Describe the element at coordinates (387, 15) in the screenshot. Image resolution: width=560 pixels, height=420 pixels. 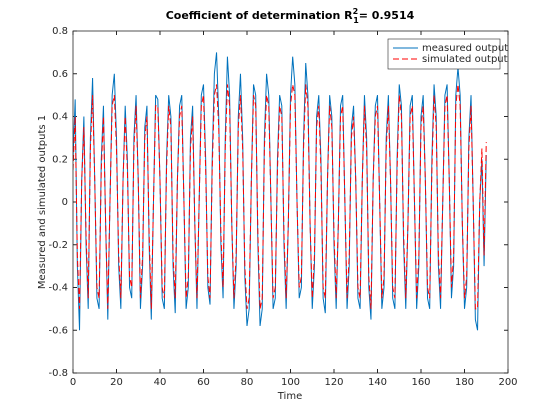
I see `title-suffix: = 0.9514` at that location.